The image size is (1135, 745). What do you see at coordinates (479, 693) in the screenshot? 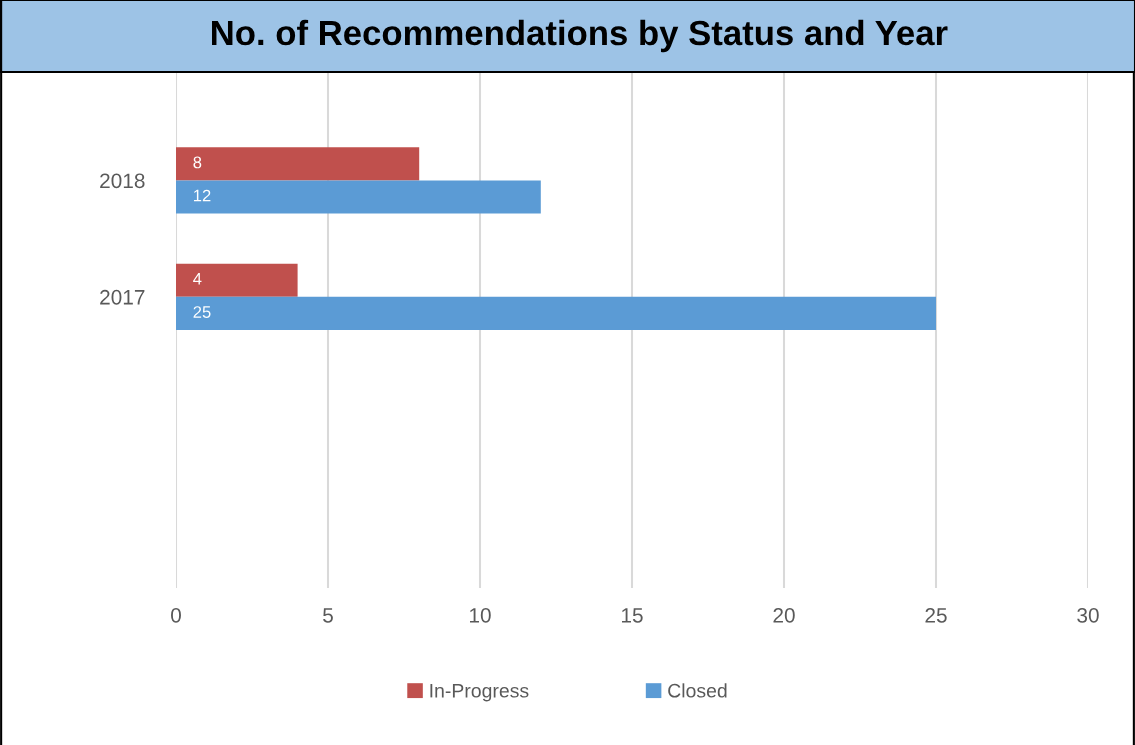
I see `legend-label: In-Progress` at bounding box center [479, 693].